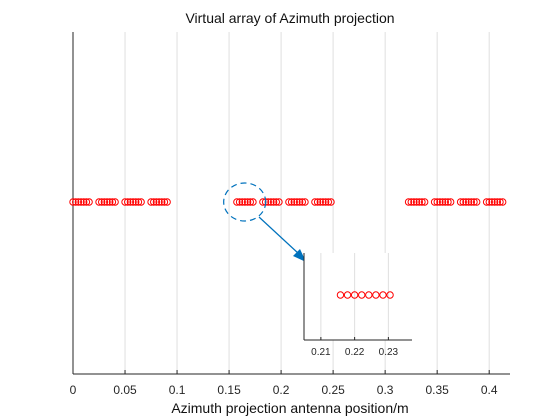 The height and width of the screenshot is (420, 560). What do you see at coordinates (321, 352) in the screenshot?
I see `inset-x-tick-label: 0.21` at bounding box center [321, 352].